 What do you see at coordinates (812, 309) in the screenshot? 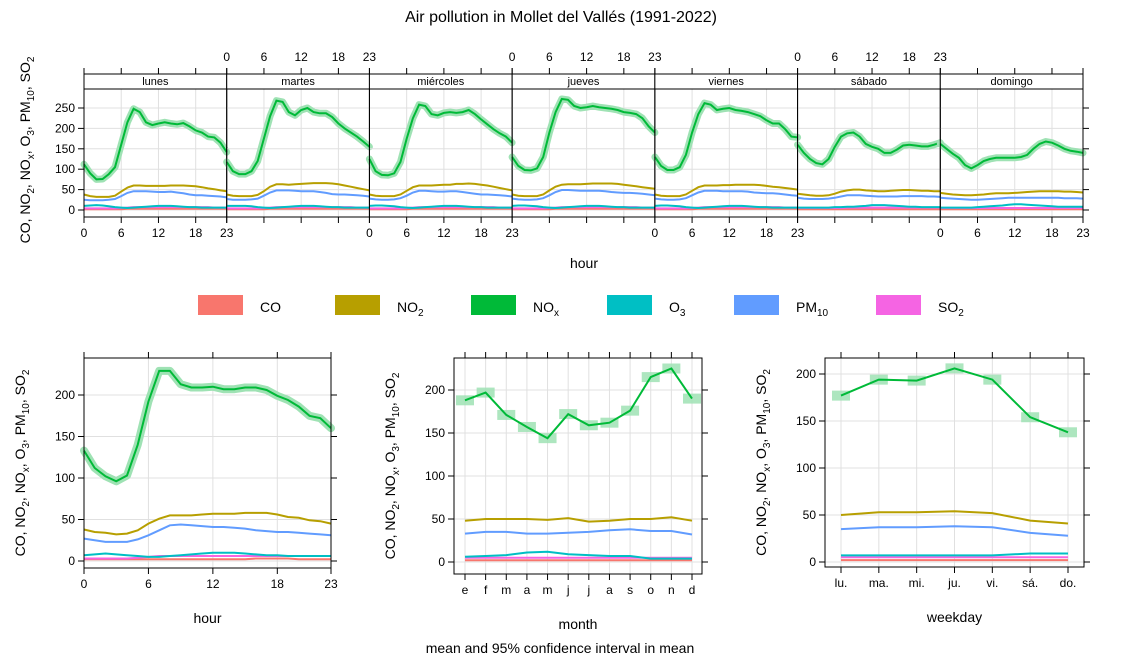
I see `legend-label-PM10: PM10` at bounding box center [812, 309].